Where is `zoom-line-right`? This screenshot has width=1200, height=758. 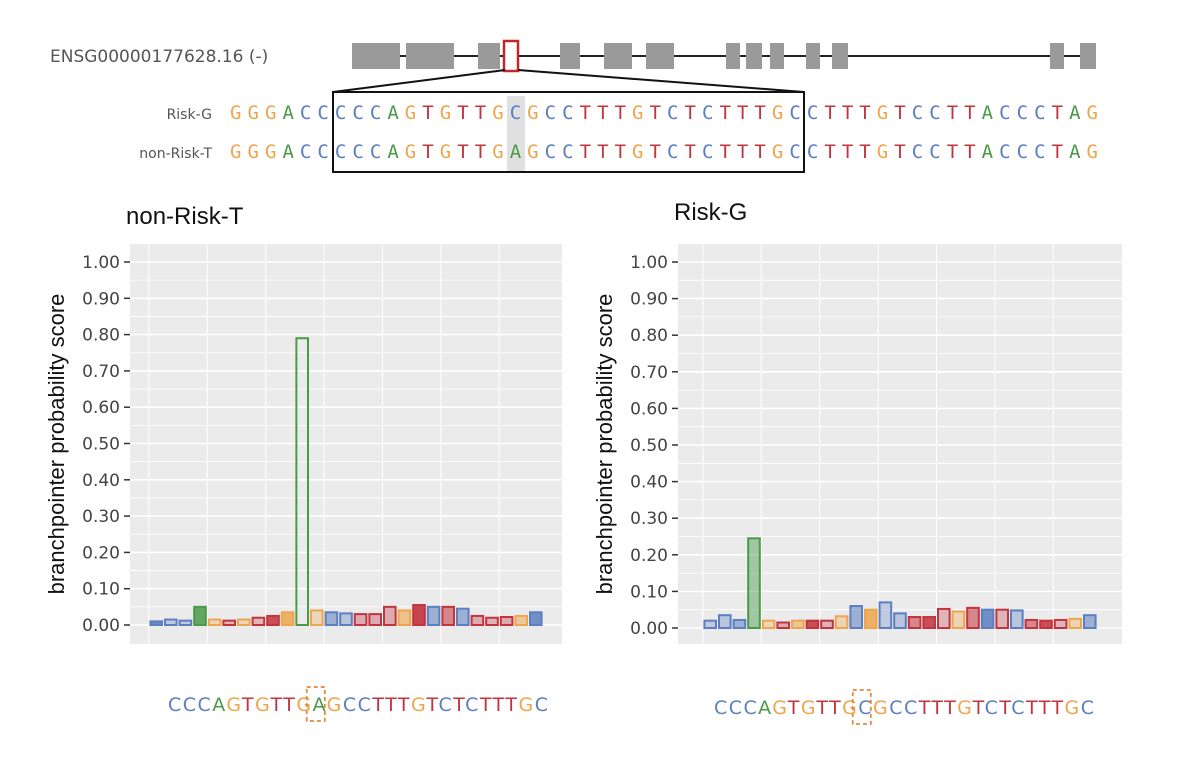 zoom-line-right is located at coordinates (661, 81).